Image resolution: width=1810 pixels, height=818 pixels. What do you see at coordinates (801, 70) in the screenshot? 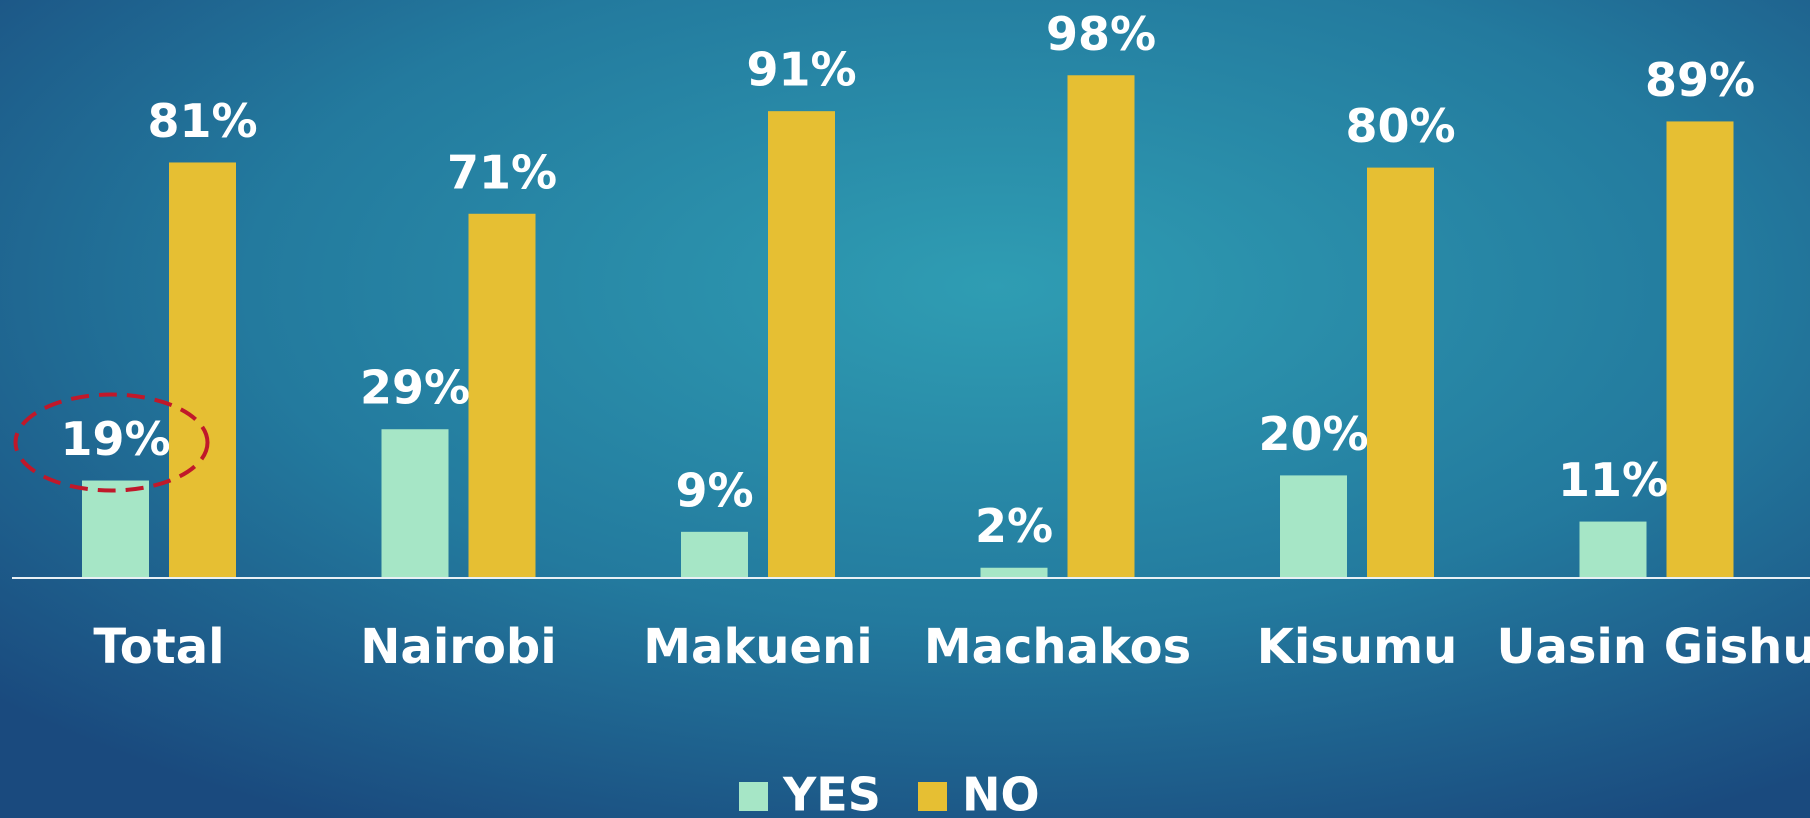
I see `data-label: 91%` at bounding box center [801, 70].